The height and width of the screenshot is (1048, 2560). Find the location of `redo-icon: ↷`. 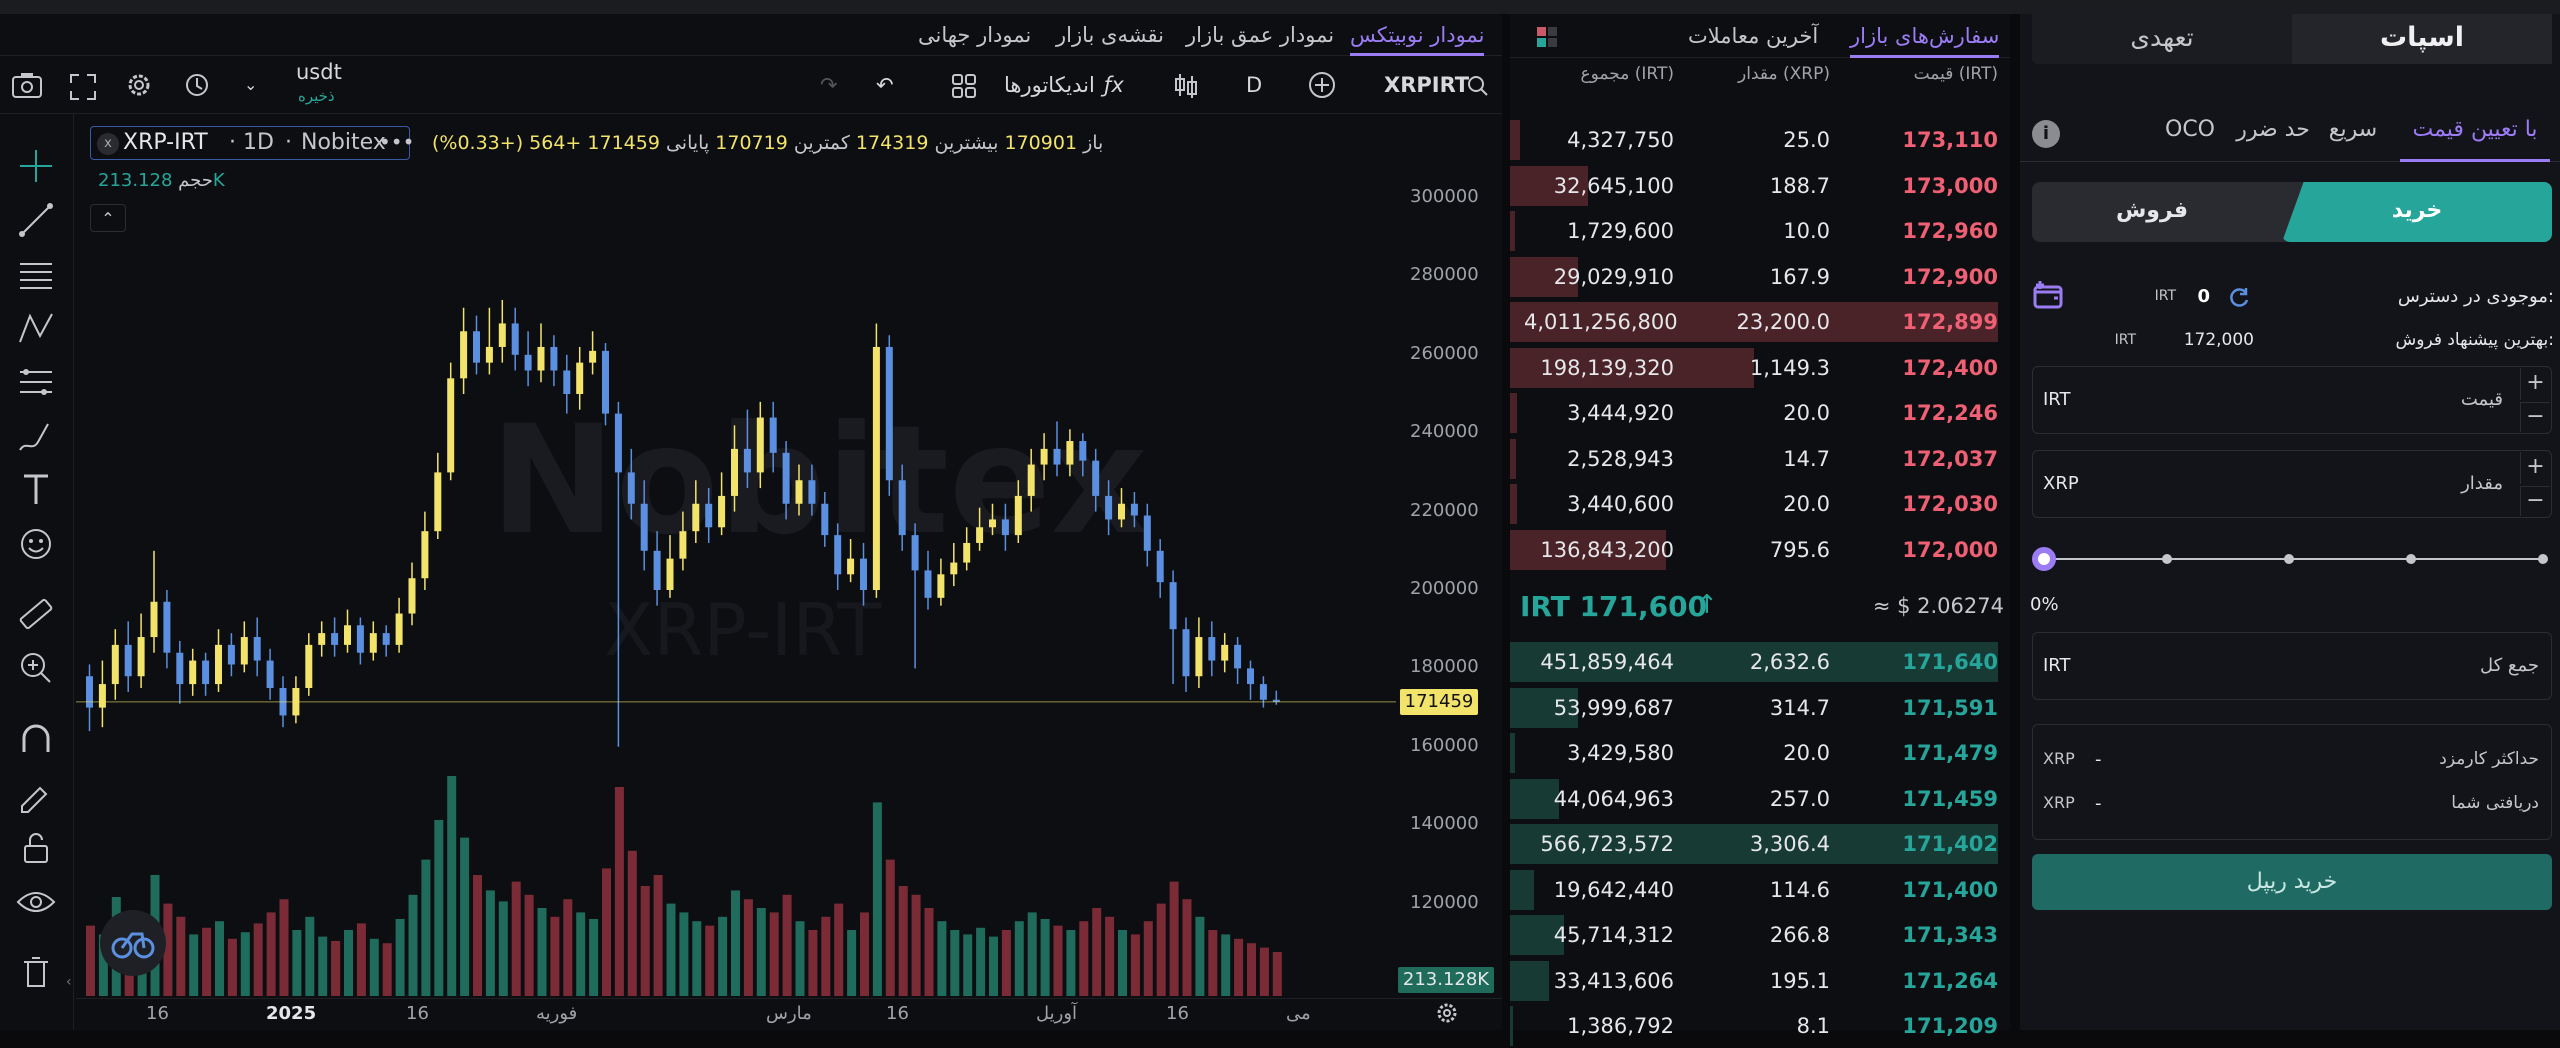

redo-icon: ↷ is located at coordinates (829, 85).